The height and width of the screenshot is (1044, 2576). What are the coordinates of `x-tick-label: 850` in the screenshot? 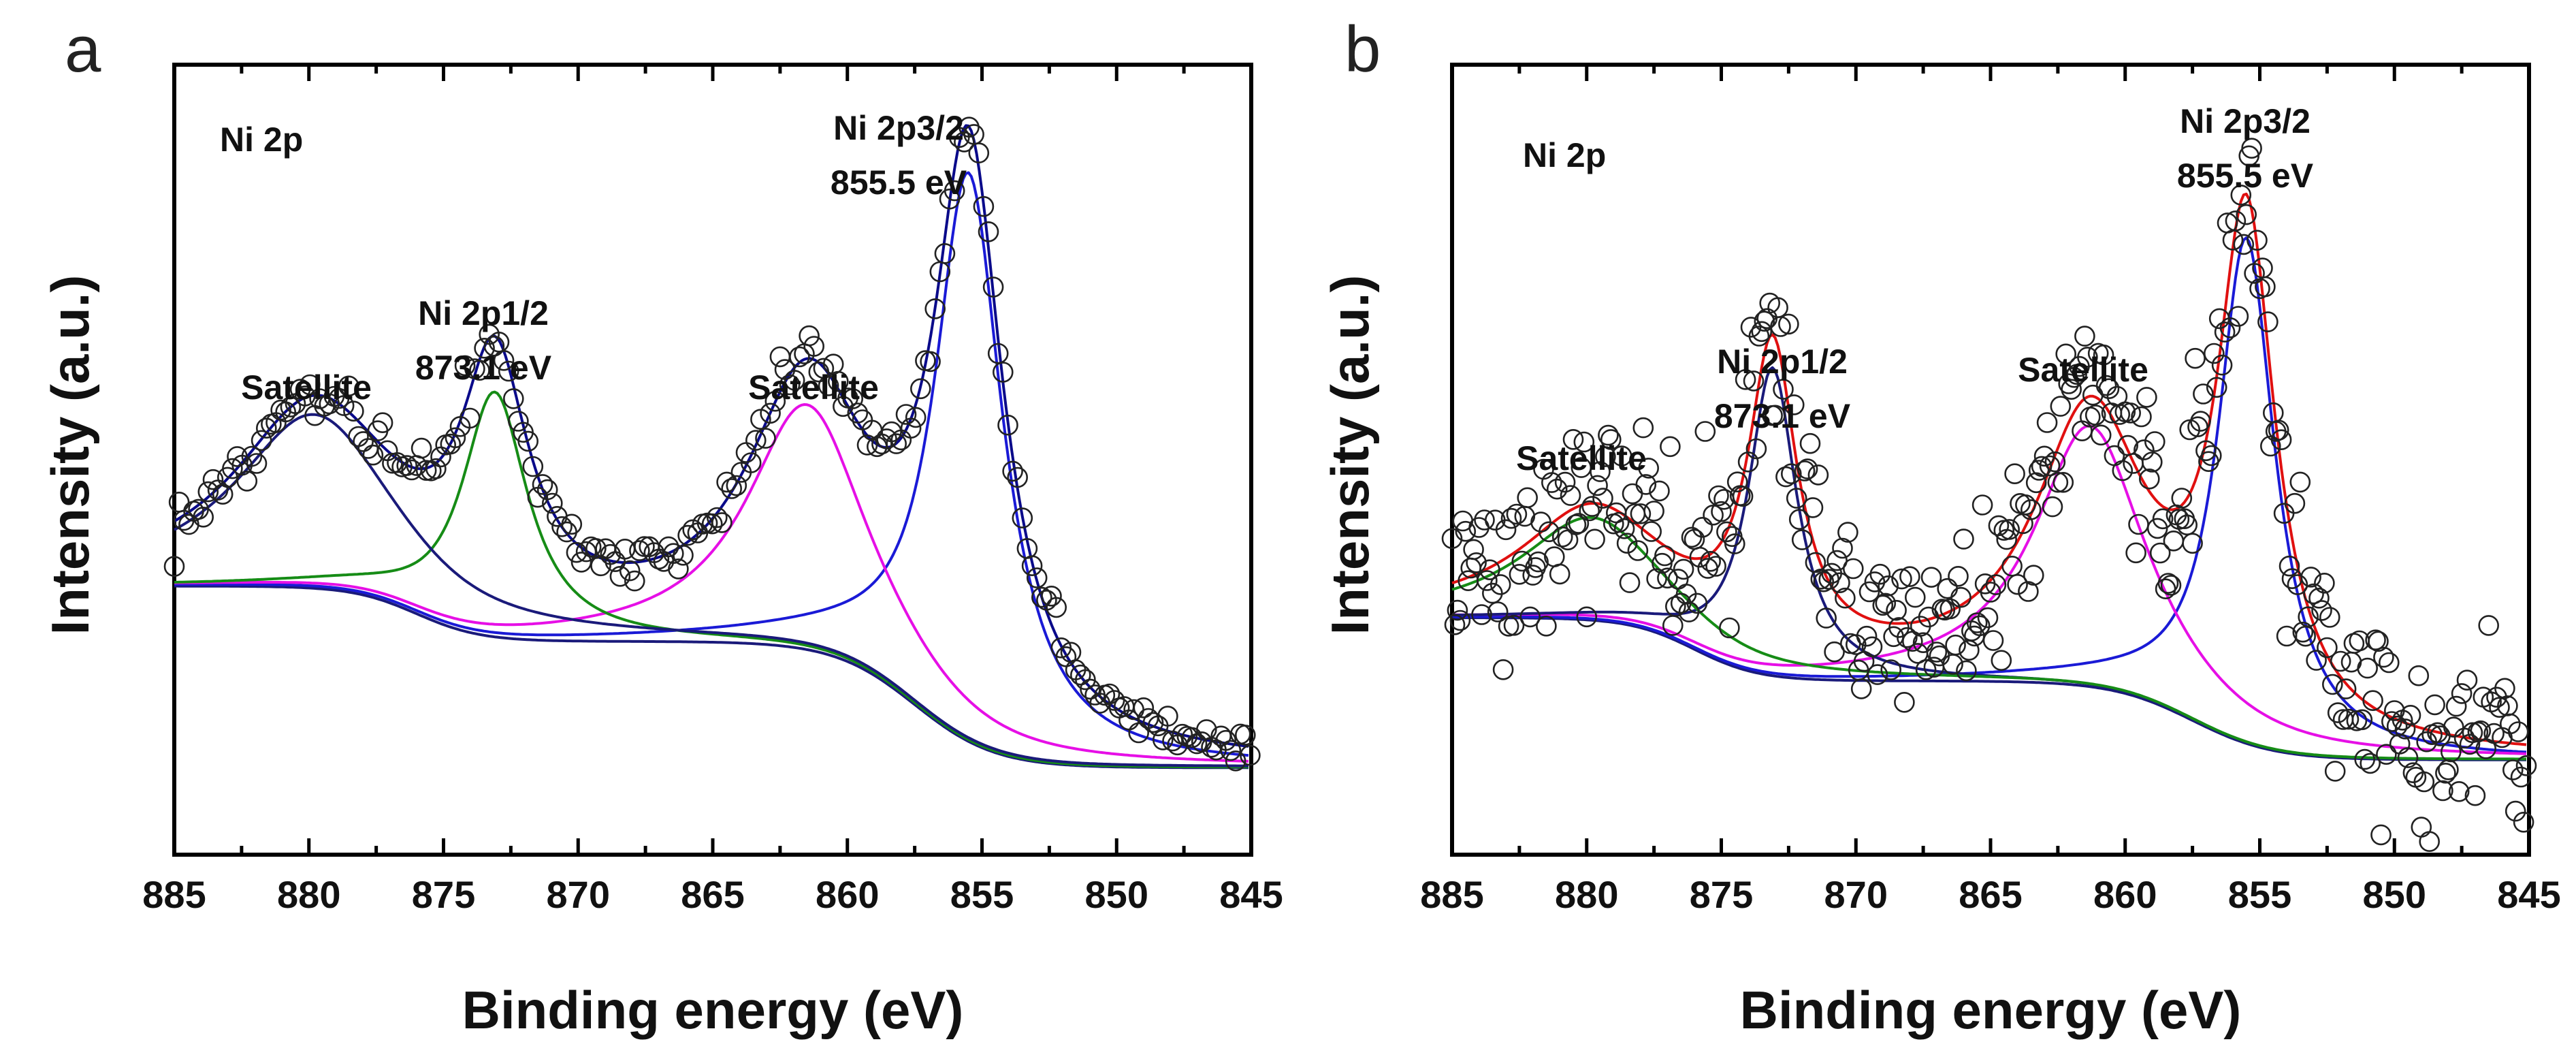 It's located at (2394, 894).